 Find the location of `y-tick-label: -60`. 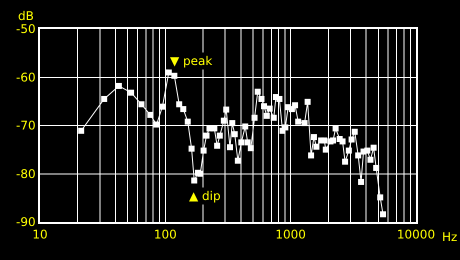

y-tick-label: -60 is located at coordinates (26, 77).